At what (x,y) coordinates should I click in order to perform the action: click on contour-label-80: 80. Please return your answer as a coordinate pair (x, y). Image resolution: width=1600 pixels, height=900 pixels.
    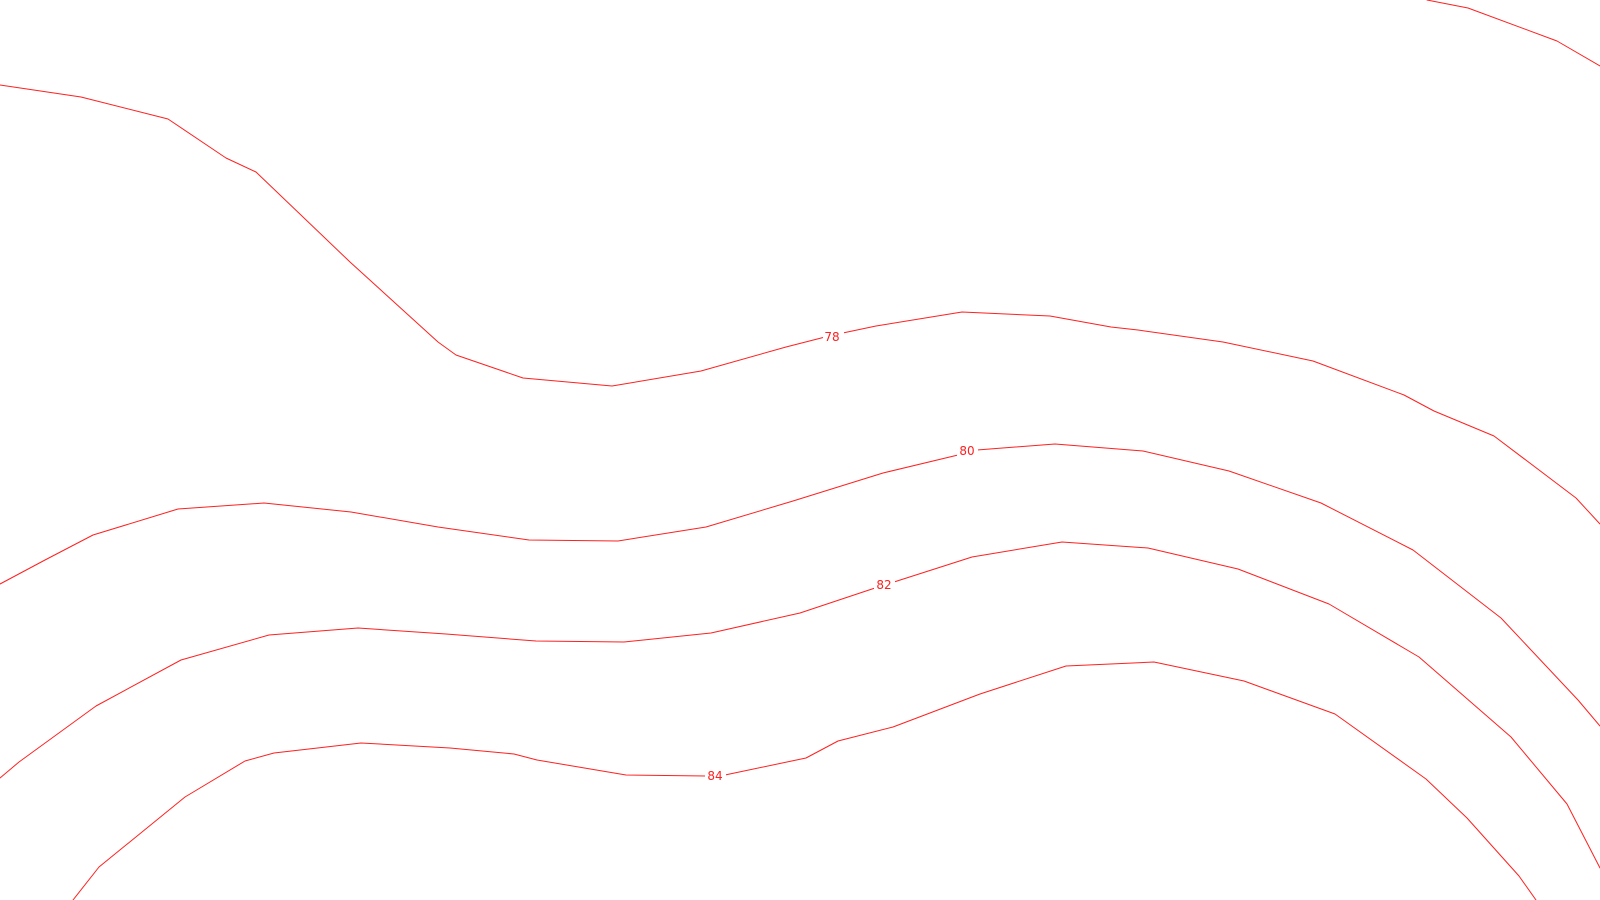
    Looking at the image, I should click on (966, 451).